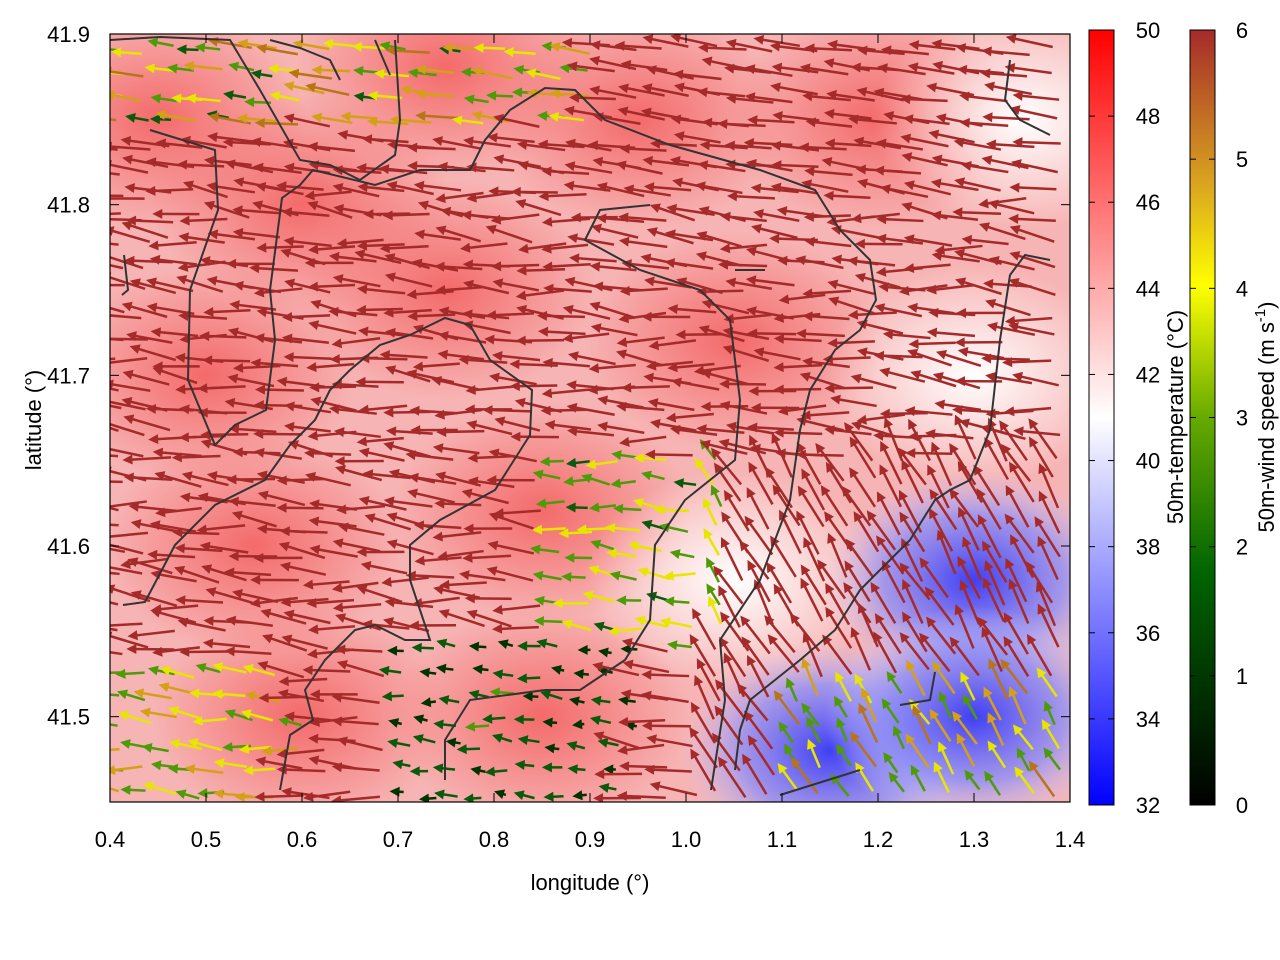  I want to click on colorbar-tick-label: 4, so click(1242, 288).